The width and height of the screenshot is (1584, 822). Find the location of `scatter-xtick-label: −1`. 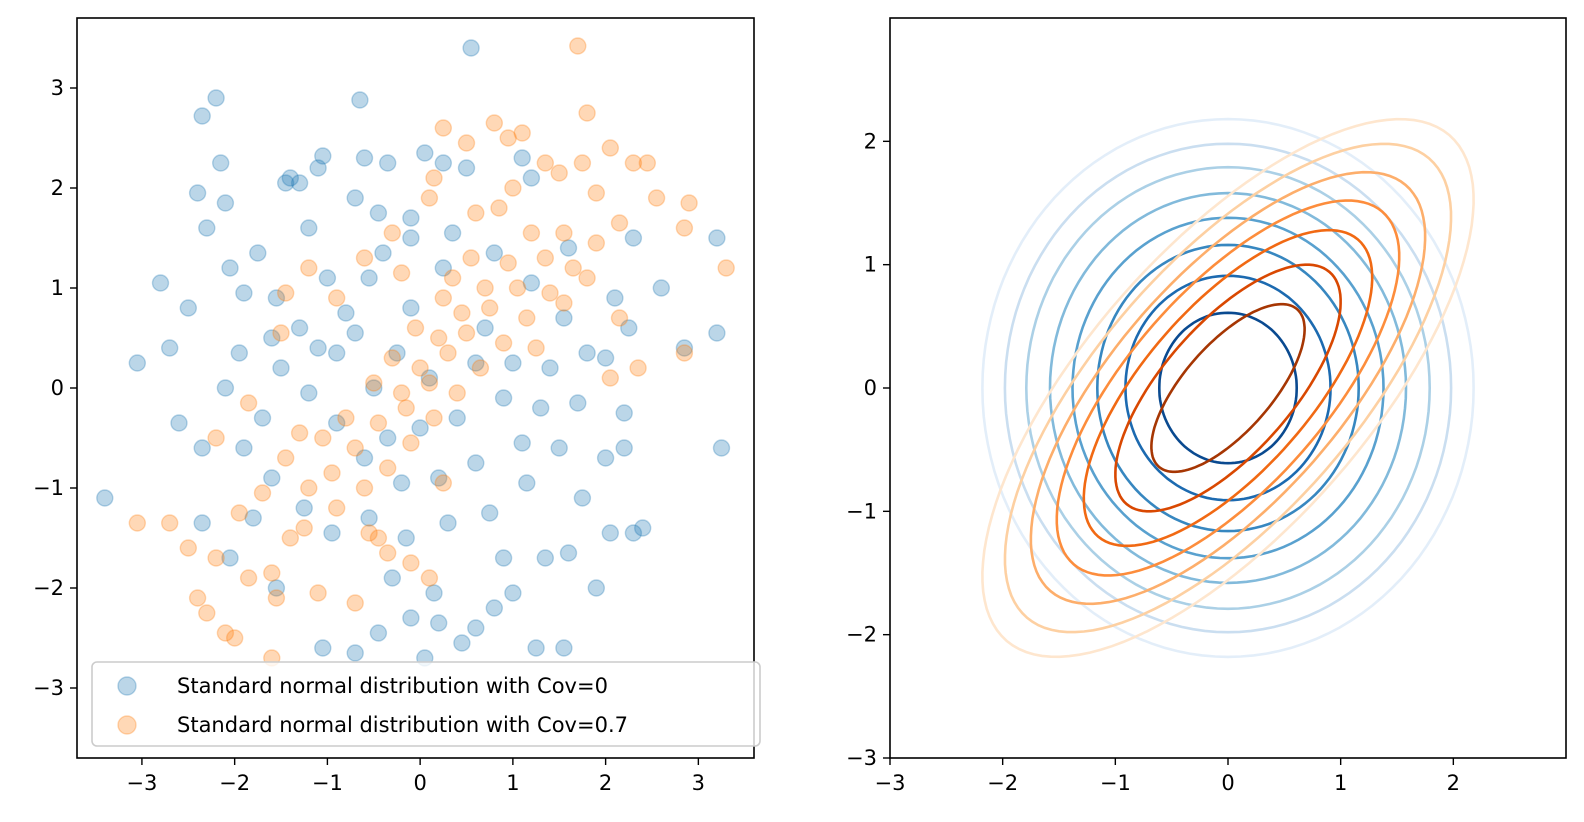

scatter-xtick-label: −1 is located at coordinates (327, 783).